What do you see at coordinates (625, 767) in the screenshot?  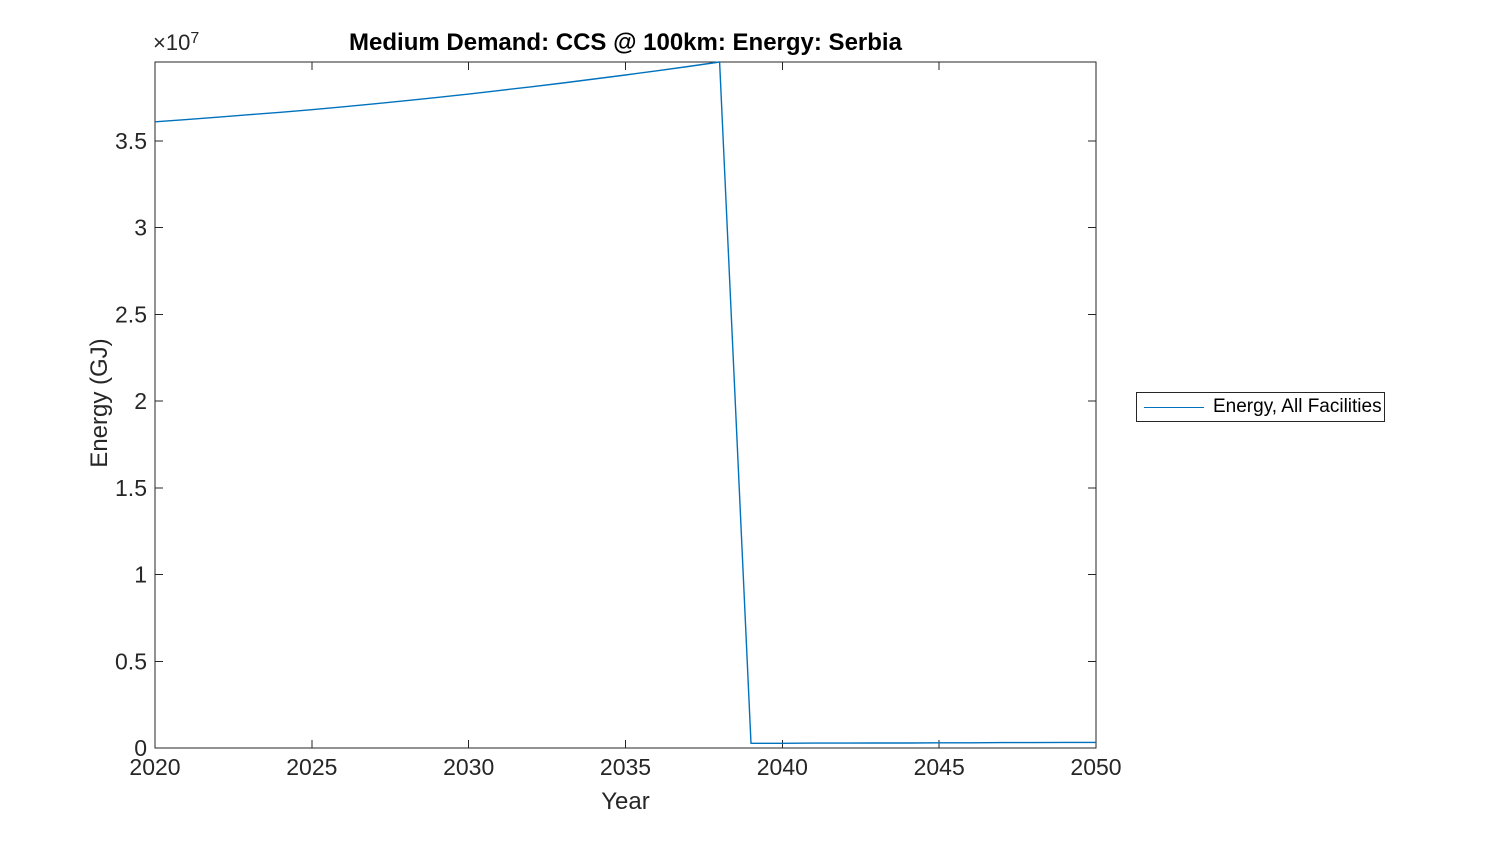 I see `x-tick-label: 2035` at bounding box center [625, 767].